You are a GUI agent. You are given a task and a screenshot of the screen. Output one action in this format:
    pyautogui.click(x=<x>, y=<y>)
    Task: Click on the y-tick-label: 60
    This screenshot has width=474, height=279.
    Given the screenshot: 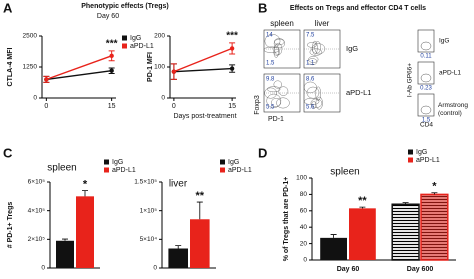 What is the action you would take?
    pyautogui.click(x=304, y=211)
    